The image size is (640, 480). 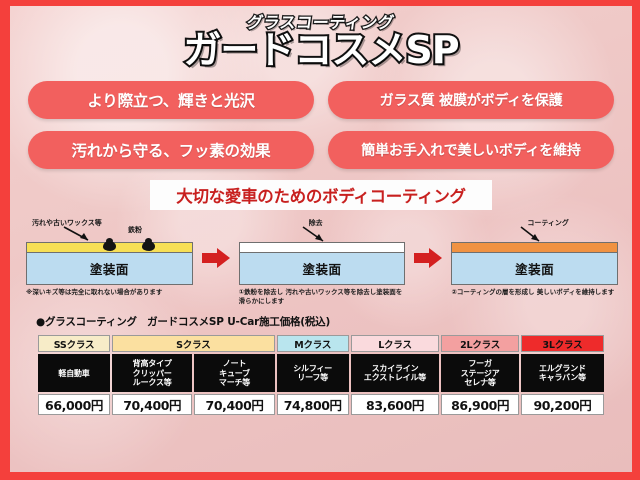 I want to click on banner-row: 大切な愛車のためのボディコーティング, so click(x=321, y=194).